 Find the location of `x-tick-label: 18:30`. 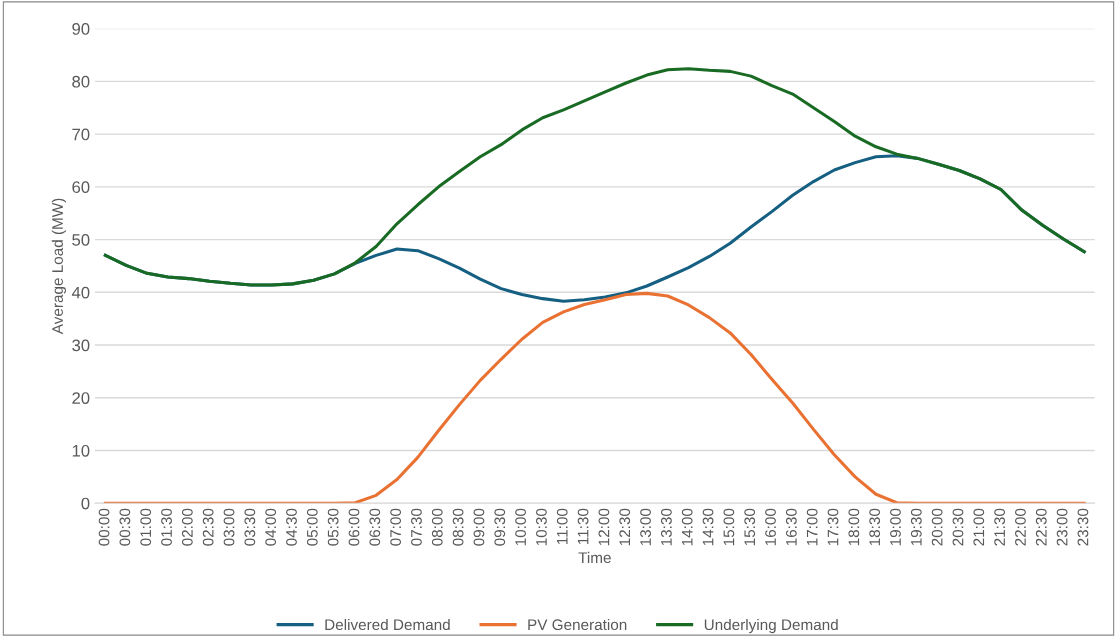

x-tick-label: 18:30 is located at coordinates (875, 527).